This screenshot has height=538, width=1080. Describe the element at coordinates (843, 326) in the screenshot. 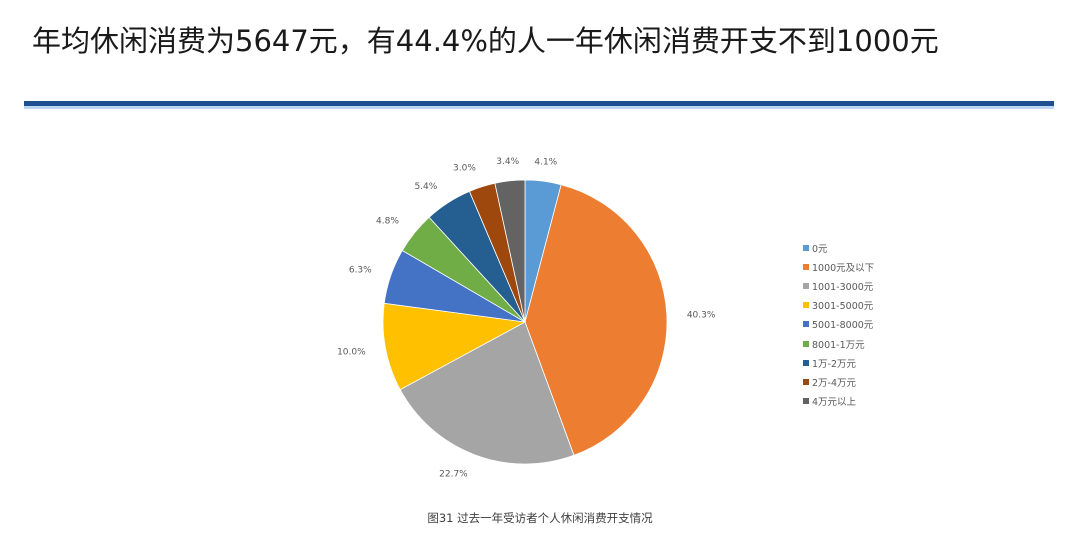

I see `legend-label: 5001-8000元` at that location.